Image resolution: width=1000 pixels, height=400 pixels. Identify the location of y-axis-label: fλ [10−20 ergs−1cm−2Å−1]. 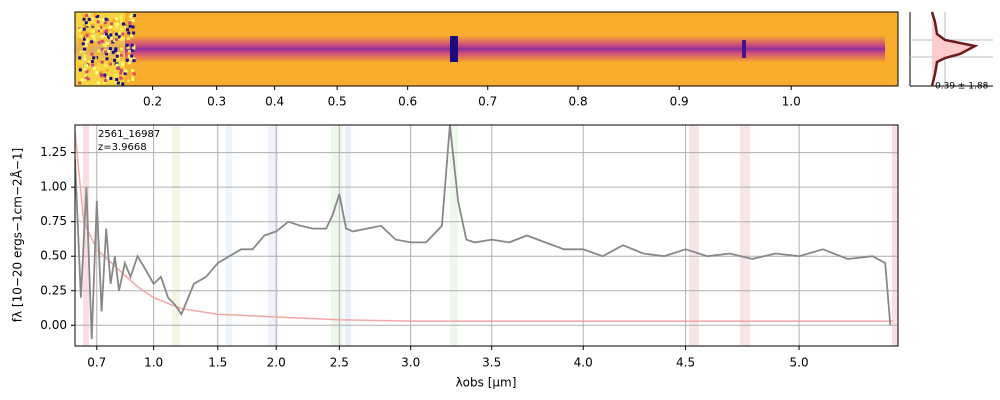
(17, 235).